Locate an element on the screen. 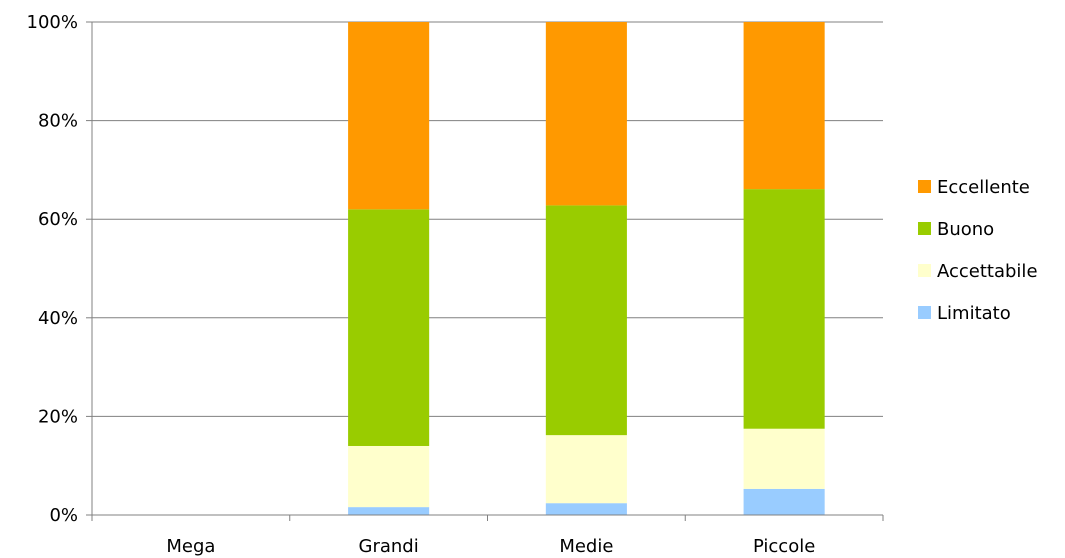 The height and width of the screenshot is (558, 1065). x-tick-label: Mega is located at coordinates (190, 546).